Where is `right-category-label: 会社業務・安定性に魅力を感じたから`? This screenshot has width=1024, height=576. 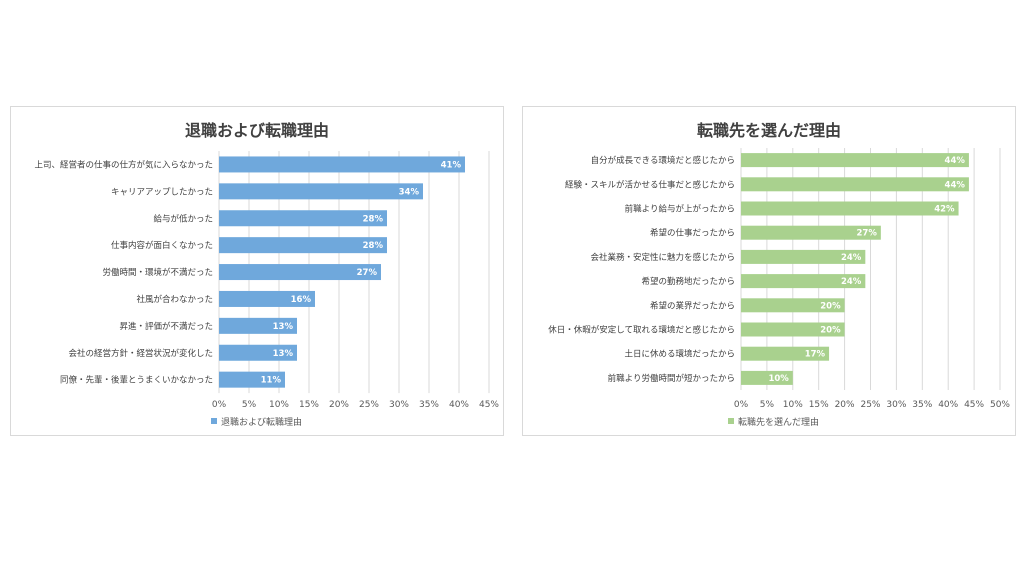
right-category-label: 会社業務・安定性に魅力を感じたから is located at coordinates (662, 257).